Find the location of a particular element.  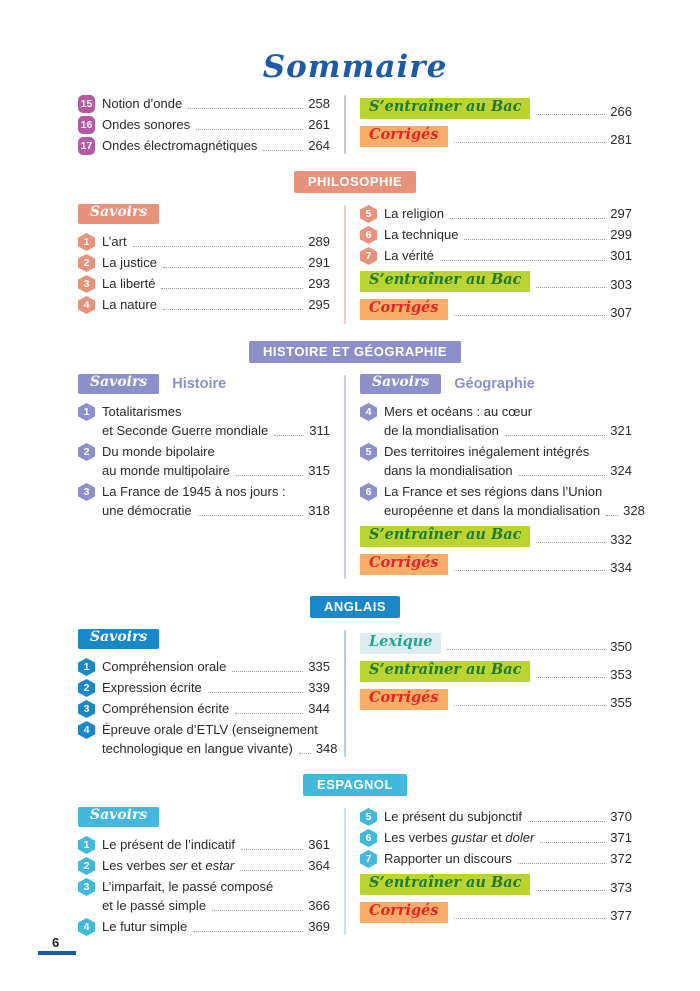

toc-entry-line: Des territoires inégalement intégrés is located at coordinates (508, 451).